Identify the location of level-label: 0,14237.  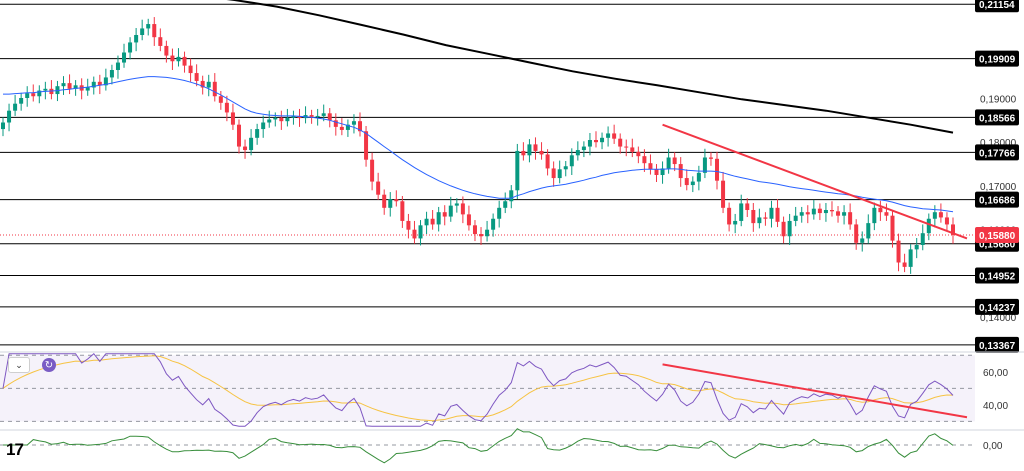
(997, 308).